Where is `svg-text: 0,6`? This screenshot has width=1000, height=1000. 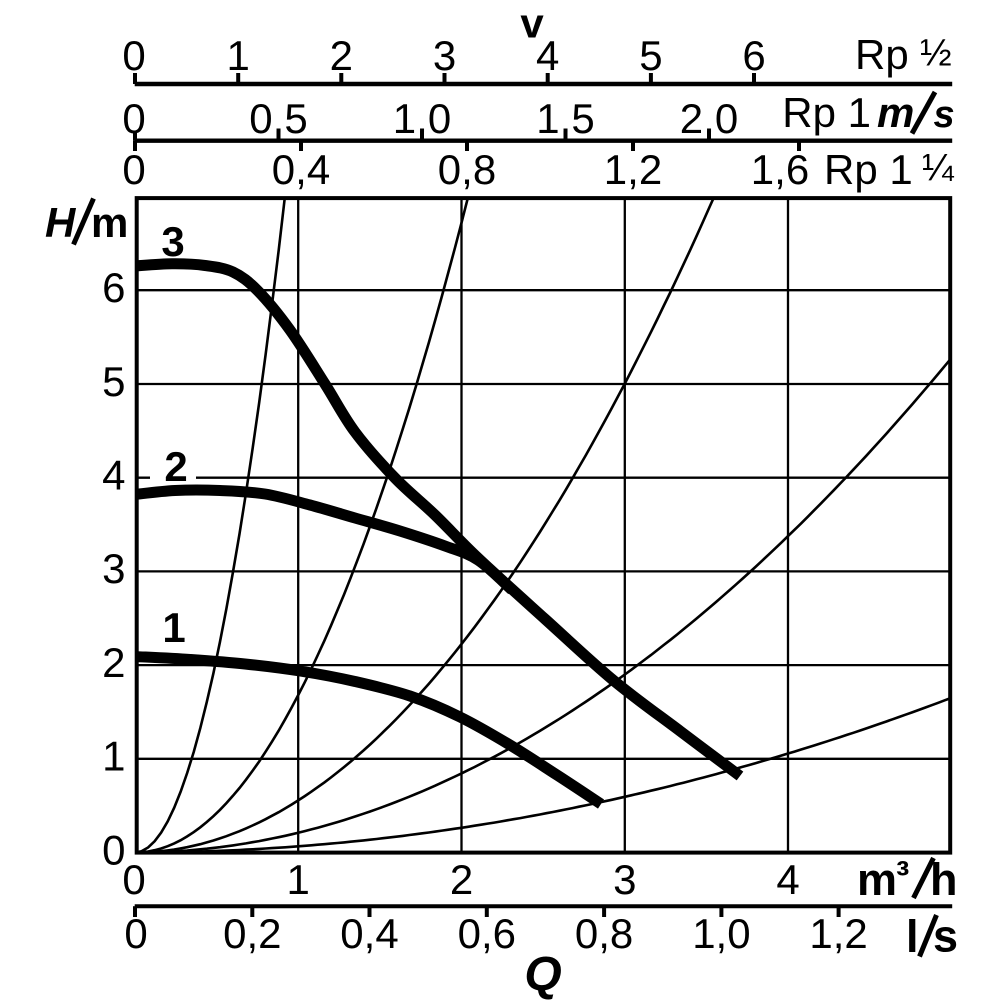
svg-text: 0,6 is located at coordinates (487, 933).